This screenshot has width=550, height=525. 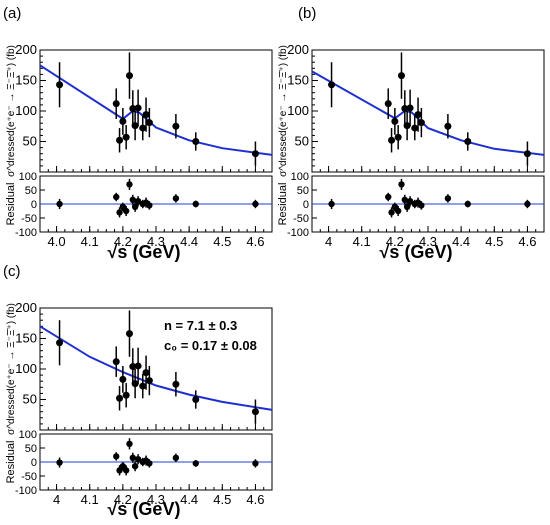 I want to click on fit-annotation: n = 7.1 ± 0.3, so click(x=200, y=325).